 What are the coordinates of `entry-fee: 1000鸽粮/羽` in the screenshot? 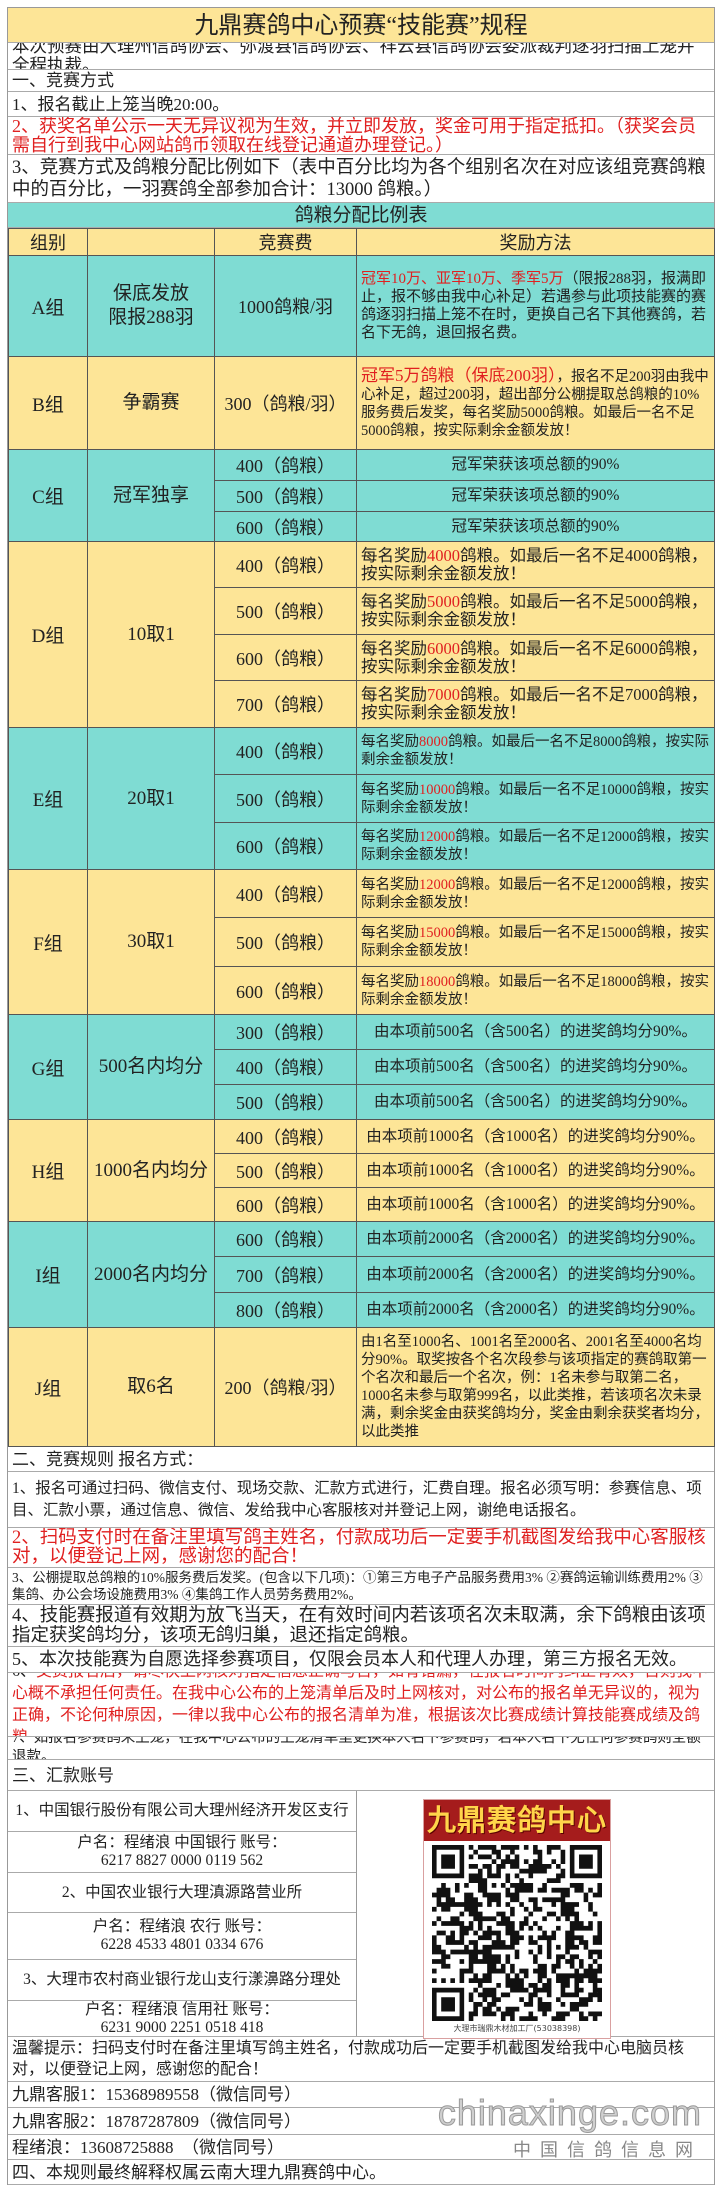 It's located at (285, 306).